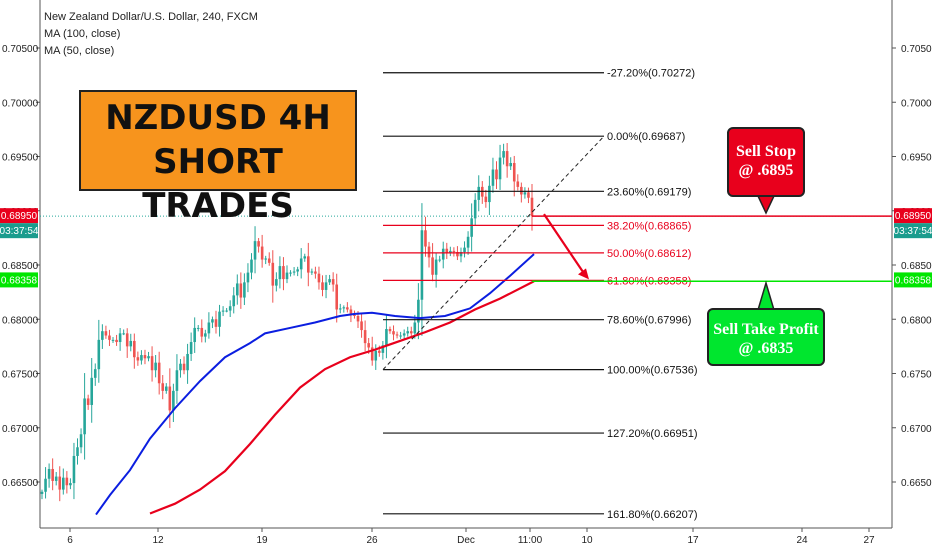  I want to click on current-price-badge-text: 0.68950, so click(913, 216).